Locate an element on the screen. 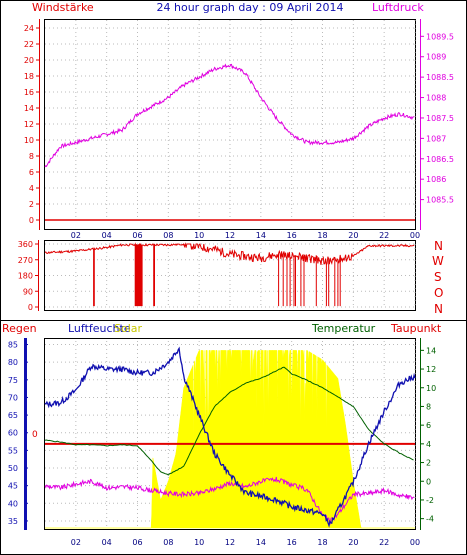 The width and height of the screenshot is (467, 555). y-tick-label: 2 is located at coordinates (31, 204).